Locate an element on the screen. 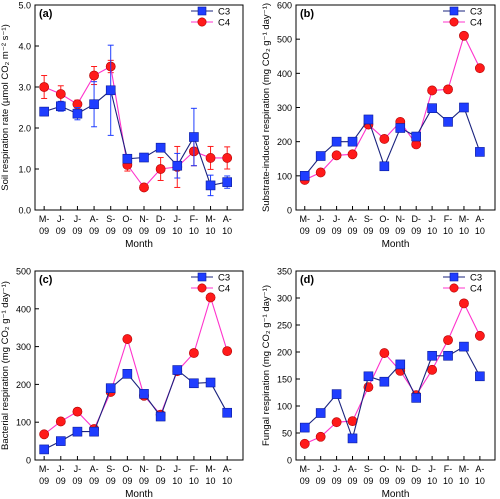 The width and height of the screenshot is (500, 499). y-tick-label: 100 is located at coordinates (284, 407).